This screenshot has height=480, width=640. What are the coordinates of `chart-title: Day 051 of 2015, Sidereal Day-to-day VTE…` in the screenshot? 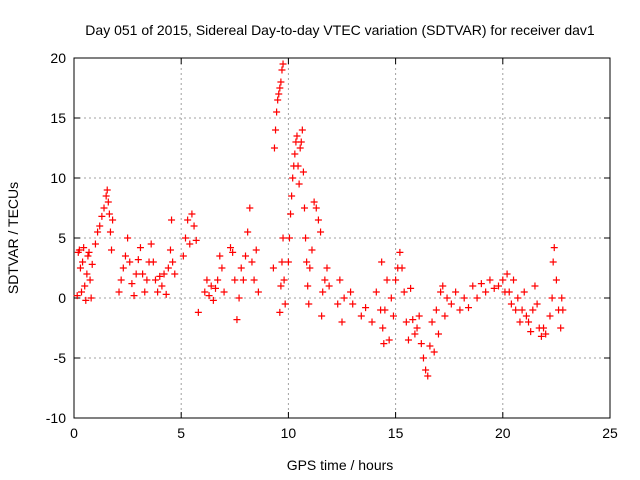 It's located at (340, 30).